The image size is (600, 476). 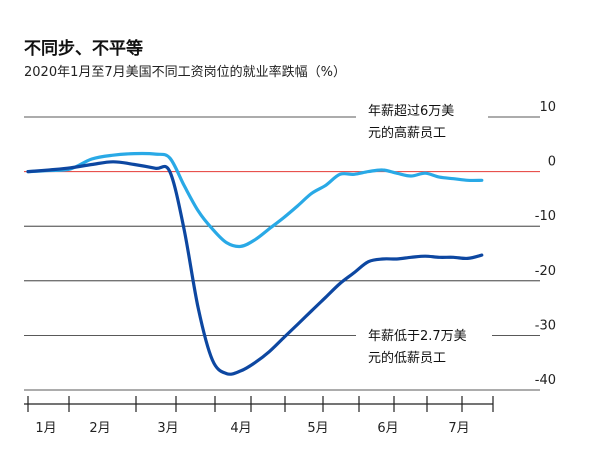 What do you see at coordinates (545, 325) in the screenshot?
I see `y-tick-label: -30` at bounding box center [545, 325].